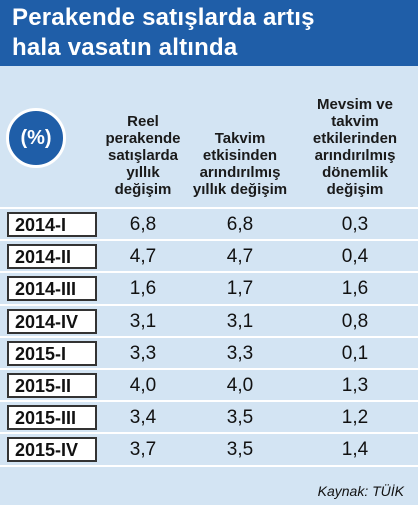 The image size is (418, 505). Describe the element at coordinates (209, 33) in the screenshot. I see `title-bar` at that location.